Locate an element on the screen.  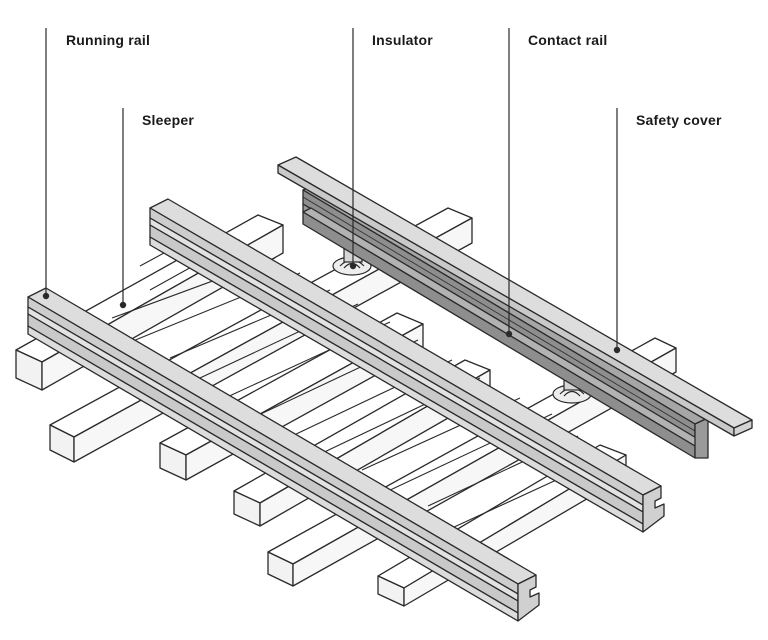
label-sleeper: Sleeper is located at coordinates (168, 120).